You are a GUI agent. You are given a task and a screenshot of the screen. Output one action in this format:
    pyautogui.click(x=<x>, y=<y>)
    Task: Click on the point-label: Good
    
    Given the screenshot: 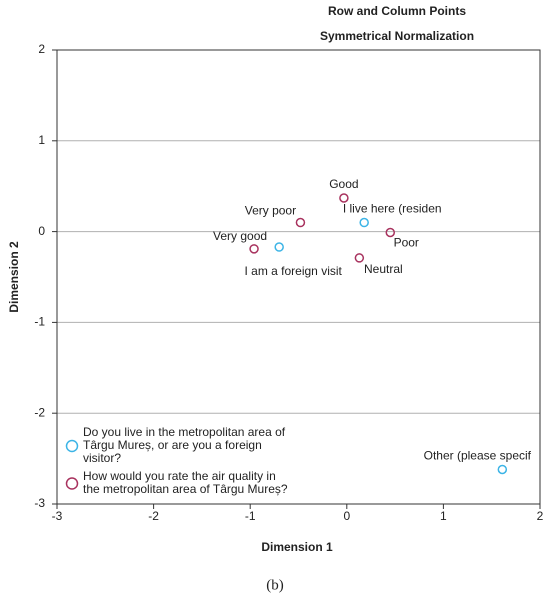 What is the action you would take?
    pyautogui.click(x=343, y=184)
    